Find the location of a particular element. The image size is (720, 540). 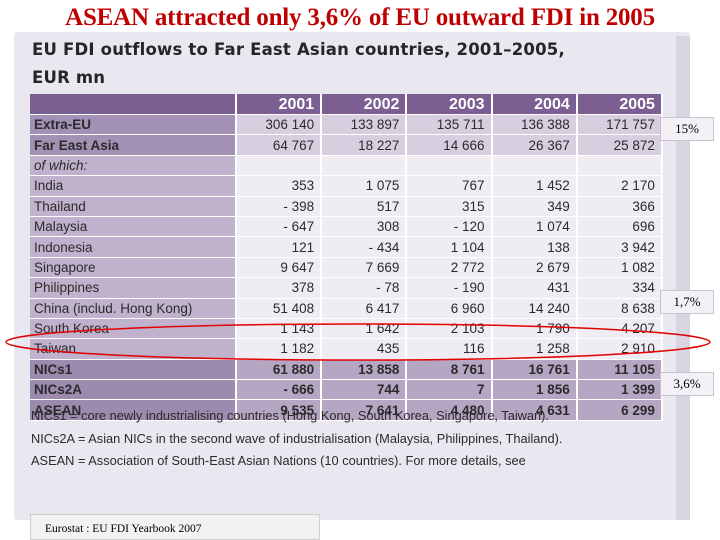

table-cell: 13 858 is located at coordinates (364, 370).